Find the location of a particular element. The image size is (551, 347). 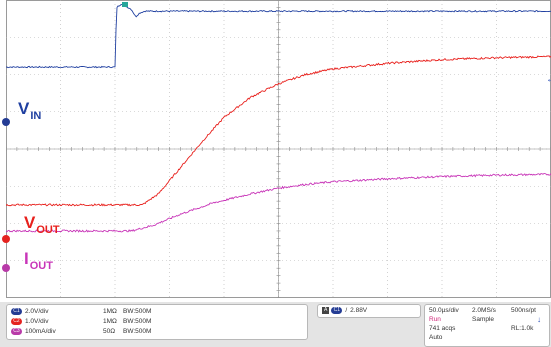

channel-badge: C2 is located at coordinates (16, 321).